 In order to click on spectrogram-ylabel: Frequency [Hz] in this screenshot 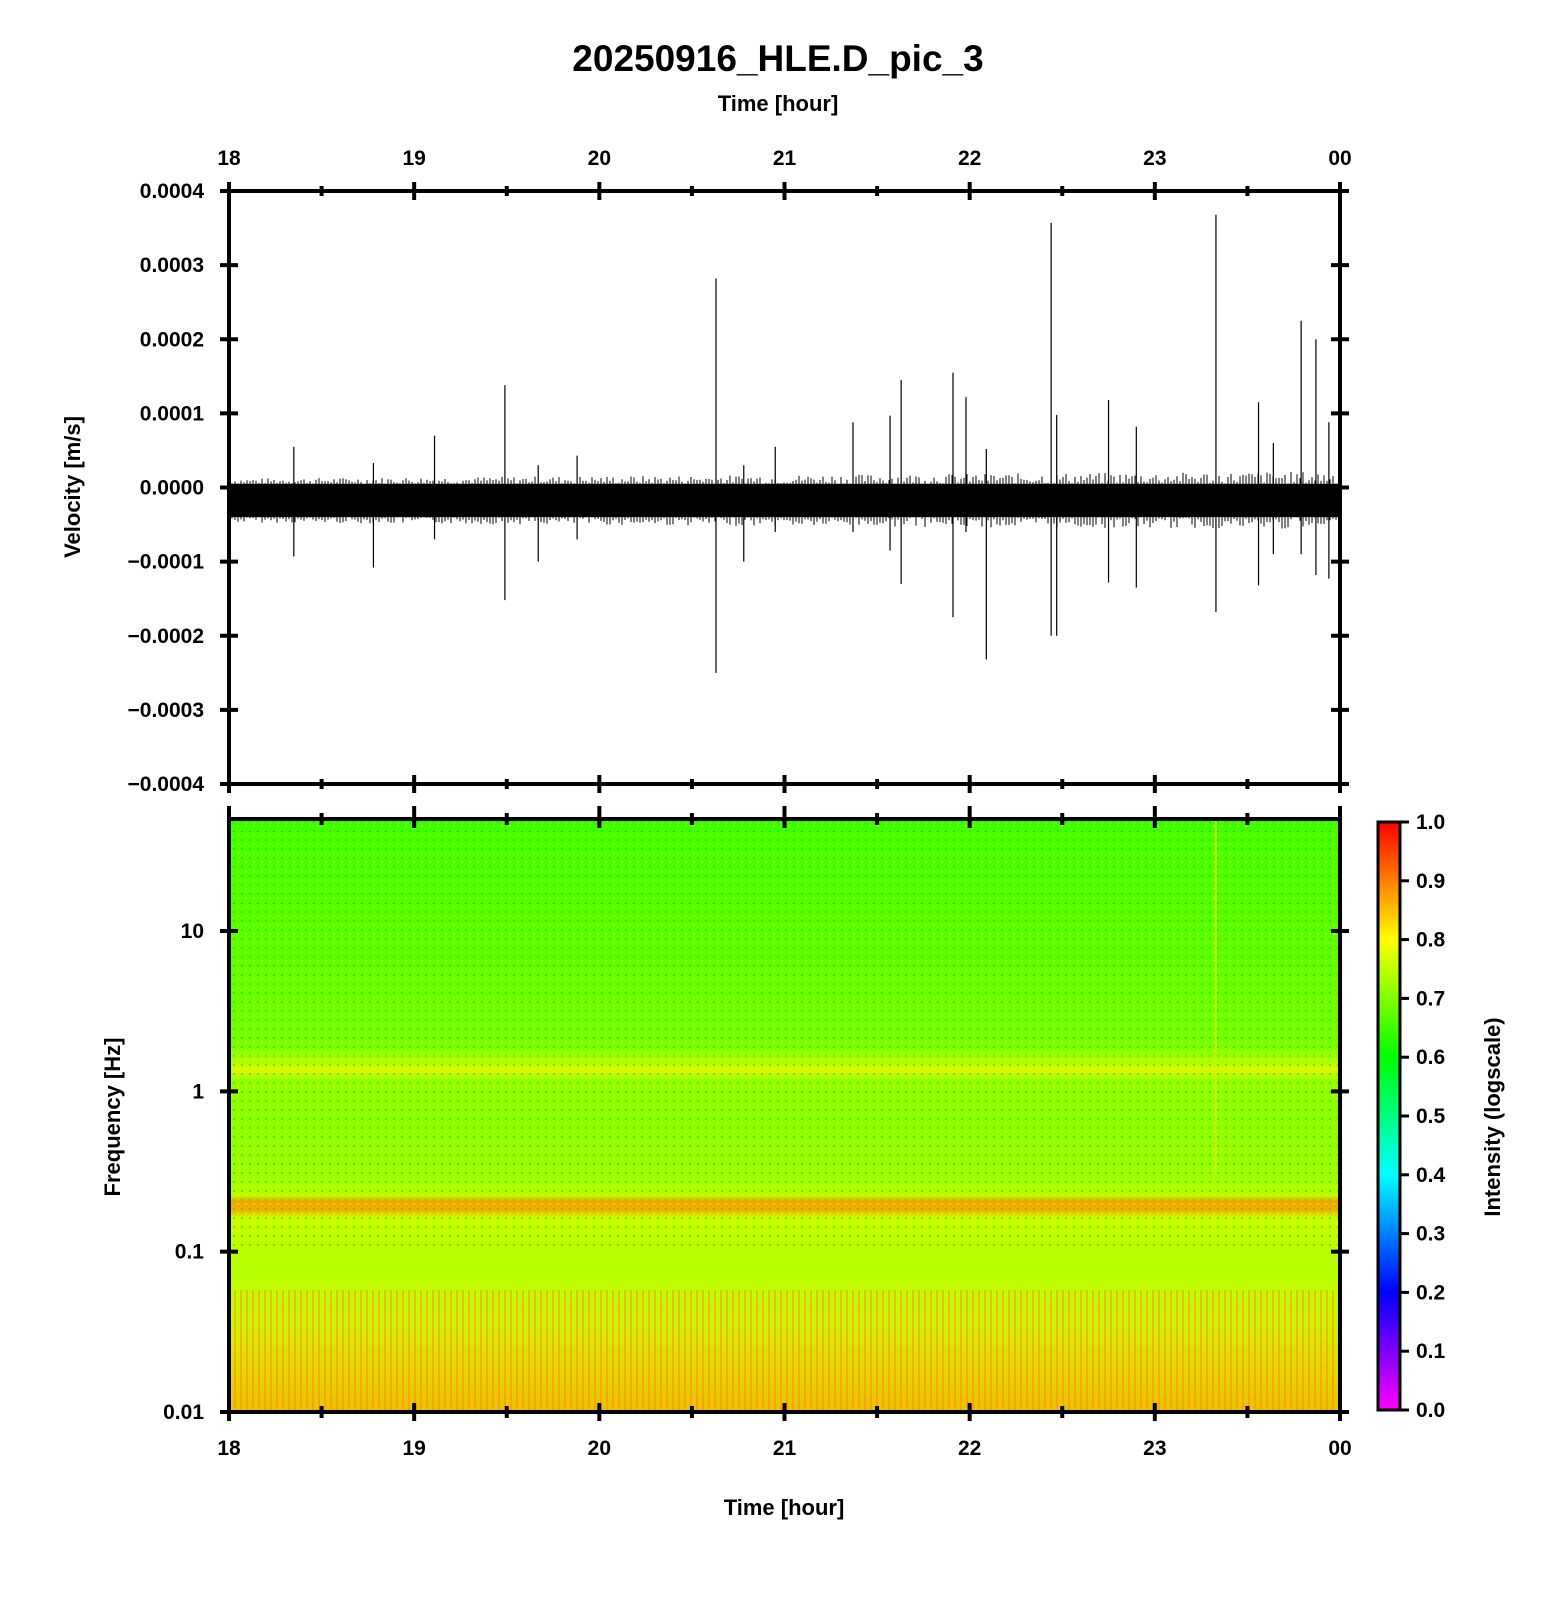, I will do `click(112, 1117)`.